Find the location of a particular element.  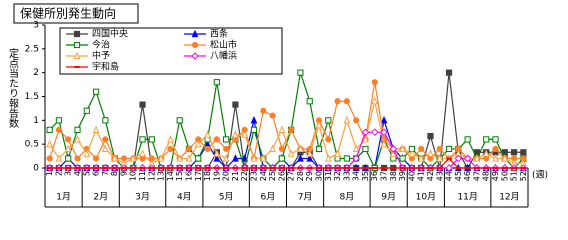

x-group-label: 12月 is located at coordinates (509, 197).